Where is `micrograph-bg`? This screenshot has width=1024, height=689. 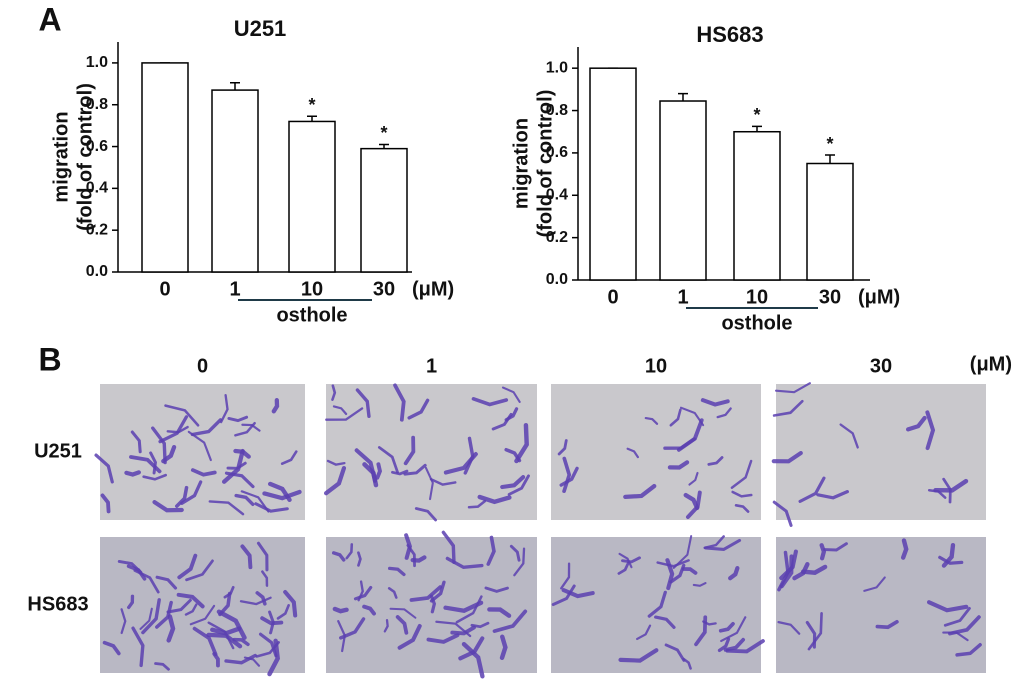
micrograph-bg is located at coordinates (881, 605).